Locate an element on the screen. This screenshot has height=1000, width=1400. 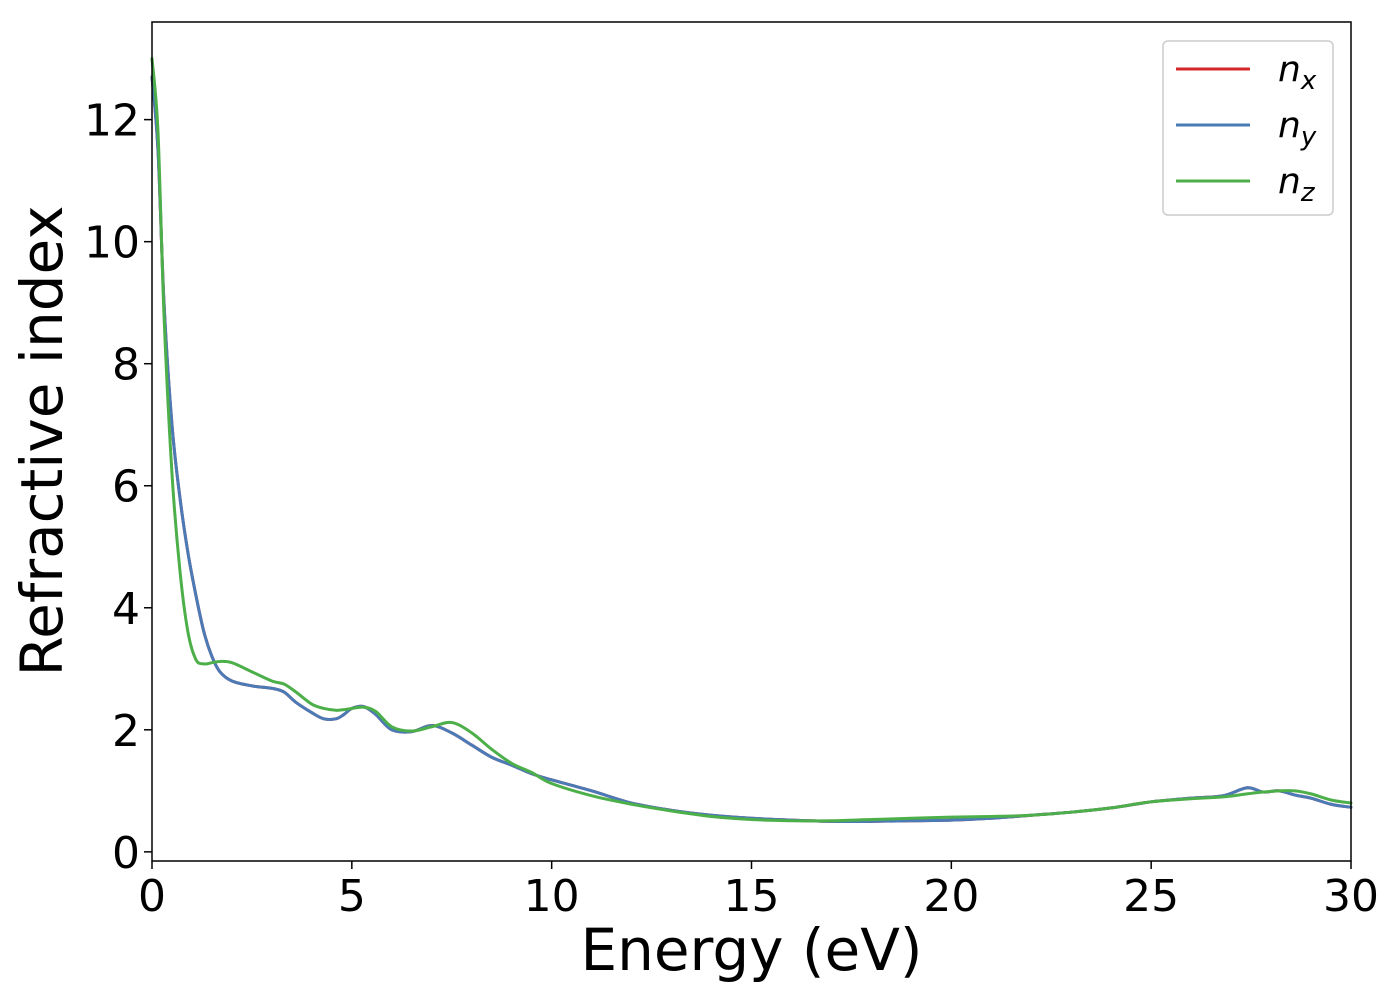
legend: nx ny nz is located at coordinates (1248, 128).